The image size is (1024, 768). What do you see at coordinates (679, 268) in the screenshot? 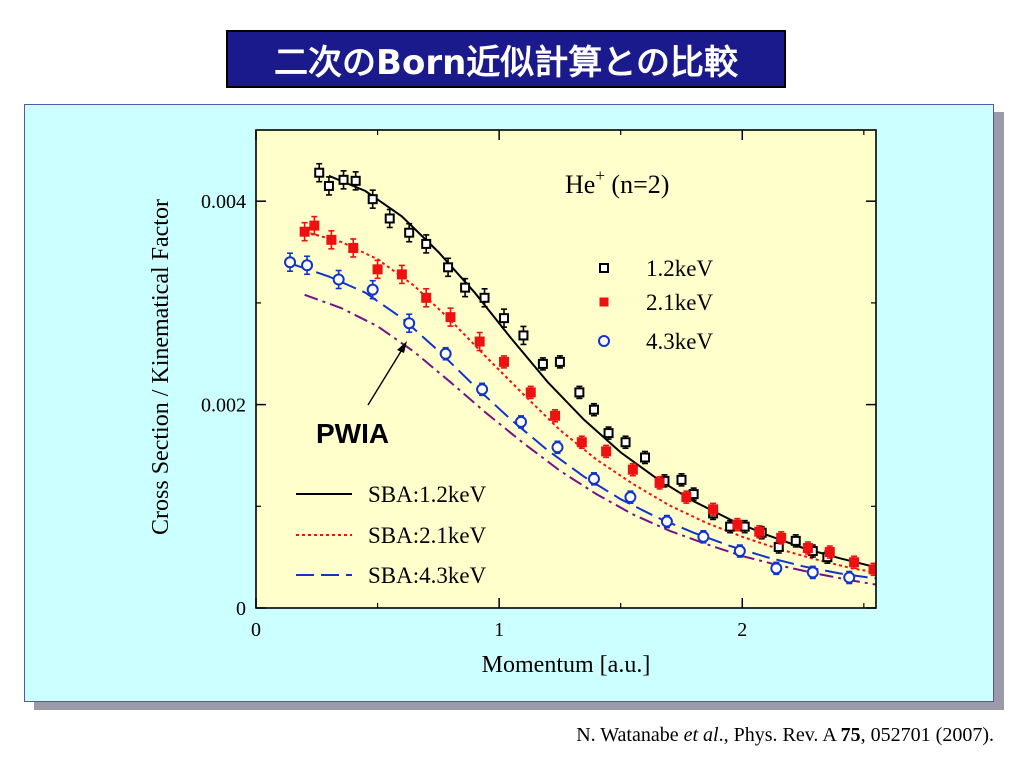
I see `legend-label: 1.2keV` at bounding box center [679, 268].